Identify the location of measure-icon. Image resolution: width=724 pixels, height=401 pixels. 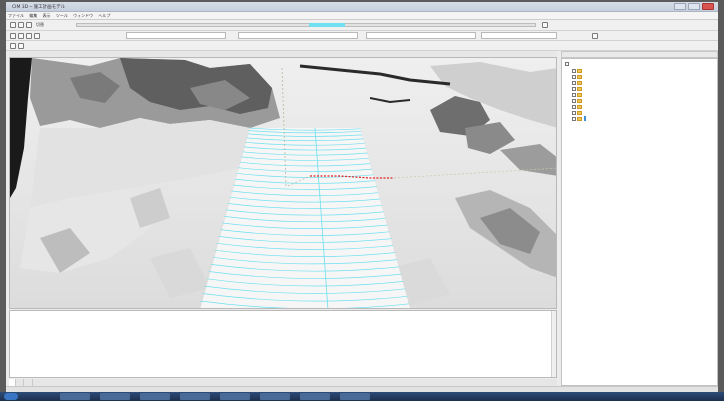
(21, 46).